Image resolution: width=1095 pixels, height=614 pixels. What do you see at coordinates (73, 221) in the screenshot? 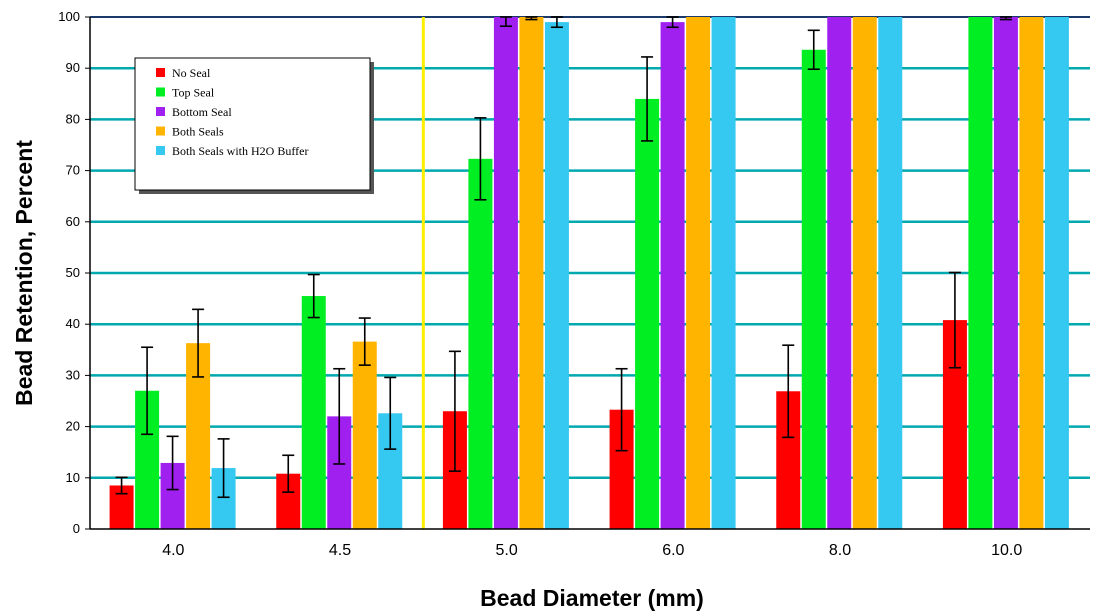
I see `y-tick-label: 60` at bounding box center [73, 221].